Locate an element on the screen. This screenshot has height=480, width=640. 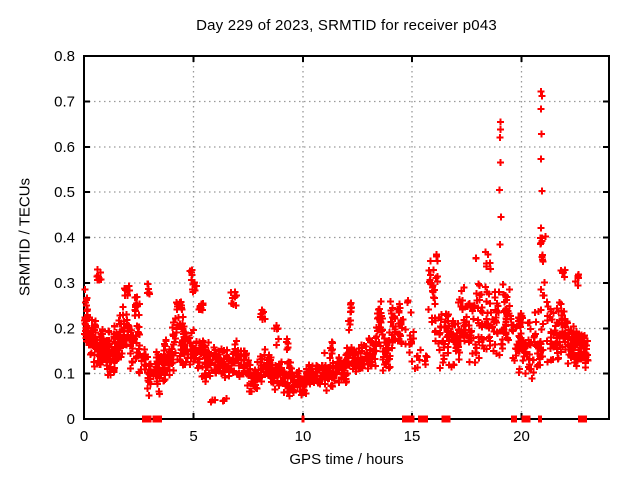
y-tick-label: 0.1 is located at coordinates (64, 374).